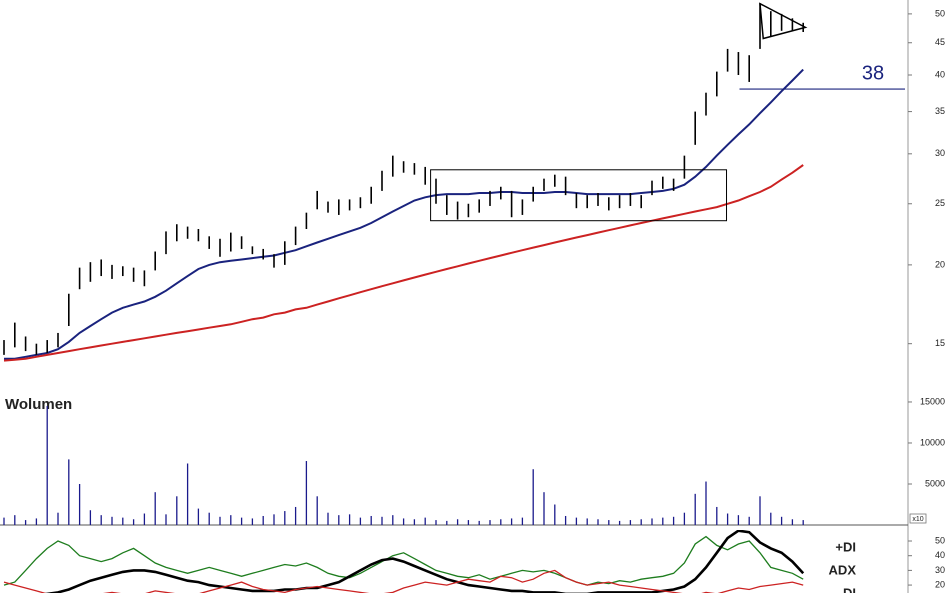 This screenshot has height=593, width=948. What do you see at coordinates (579, 195) in the screenshot?
I see `range-box` at bounding box center [579, 195].